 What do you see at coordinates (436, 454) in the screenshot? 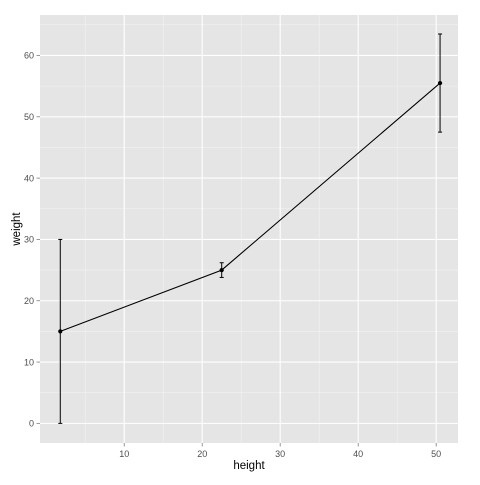
I see `x-tick-label: 50` at bounding box center [436, 454].